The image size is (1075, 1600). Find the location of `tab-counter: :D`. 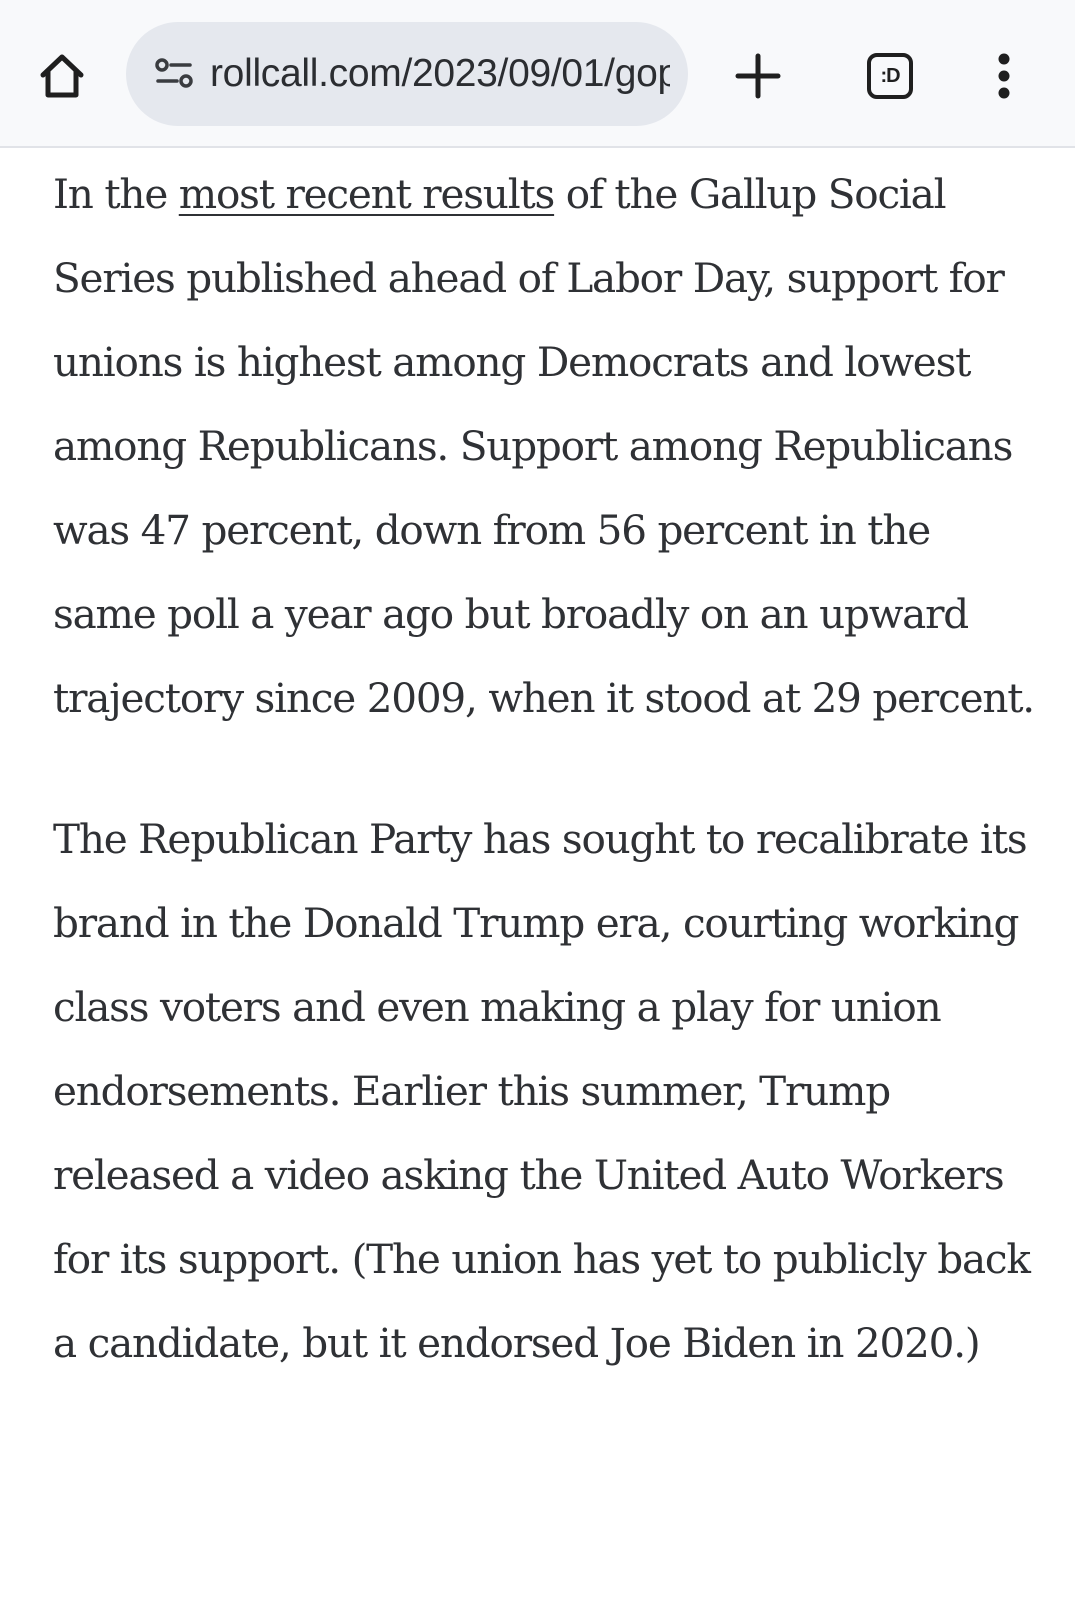

tab-counter: :D is located at coordinates (890, 75).